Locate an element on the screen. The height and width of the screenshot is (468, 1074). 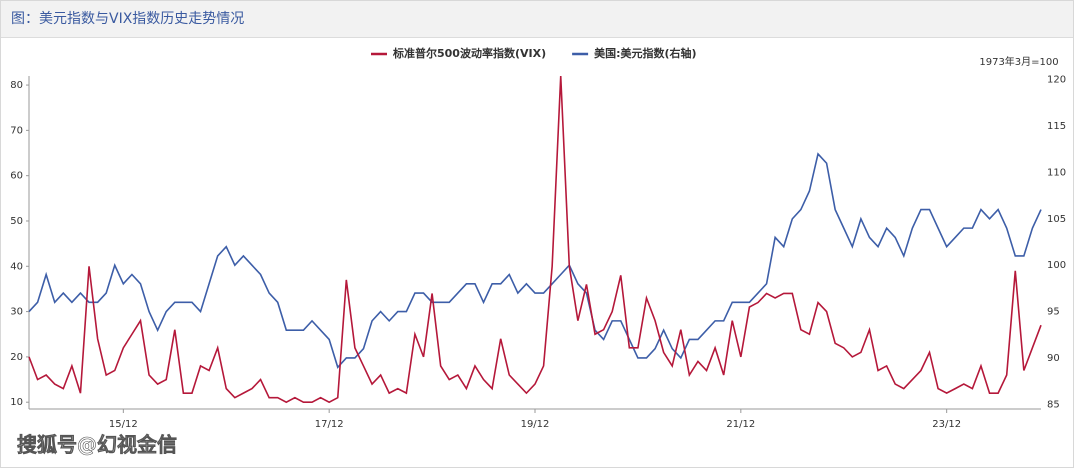
chart-title: 图：美元指数与VIX指数历史走势情况 is located at coordinates (537, 19).